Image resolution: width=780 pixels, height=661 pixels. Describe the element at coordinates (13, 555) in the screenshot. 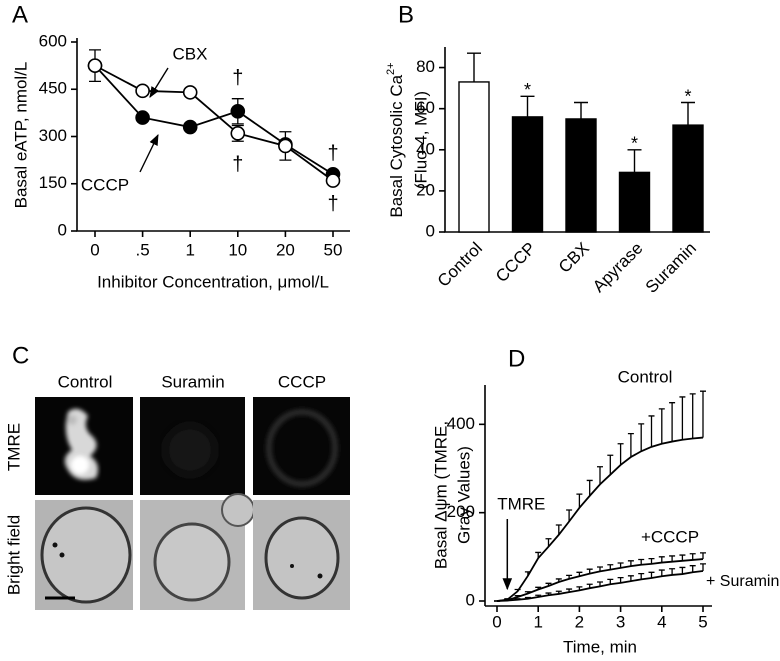

I see `row-label: Bright field` at that location.